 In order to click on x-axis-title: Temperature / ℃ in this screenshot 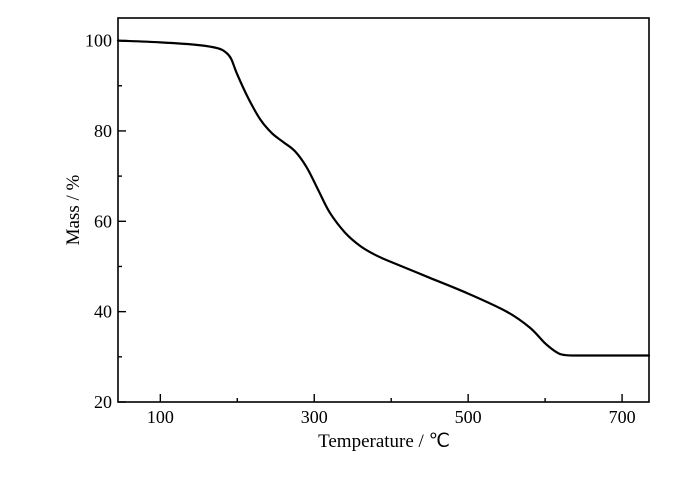, I will do `click(384, 441)`.